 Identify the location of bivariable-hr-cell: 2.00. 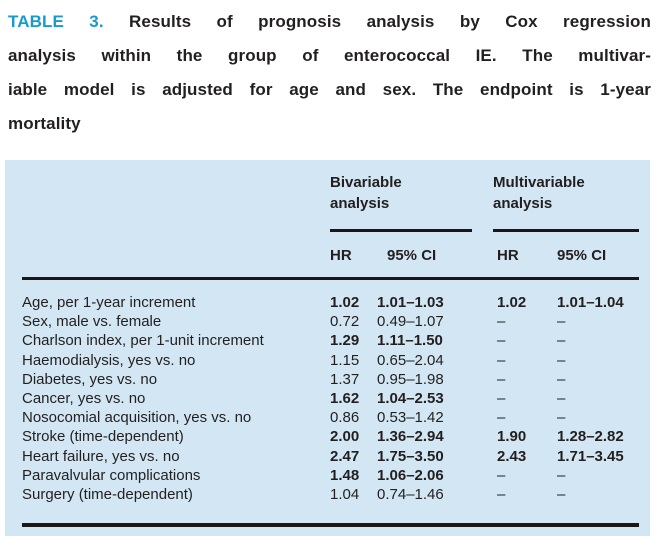
(345, 437).